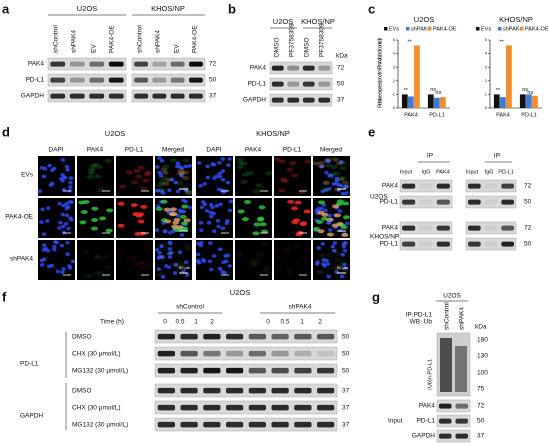 The image size is (550, 446). What do you see at coordinates (95, 150) in the screenshot?
I see `column-label: PAK4` at bounding box center [95, 150].